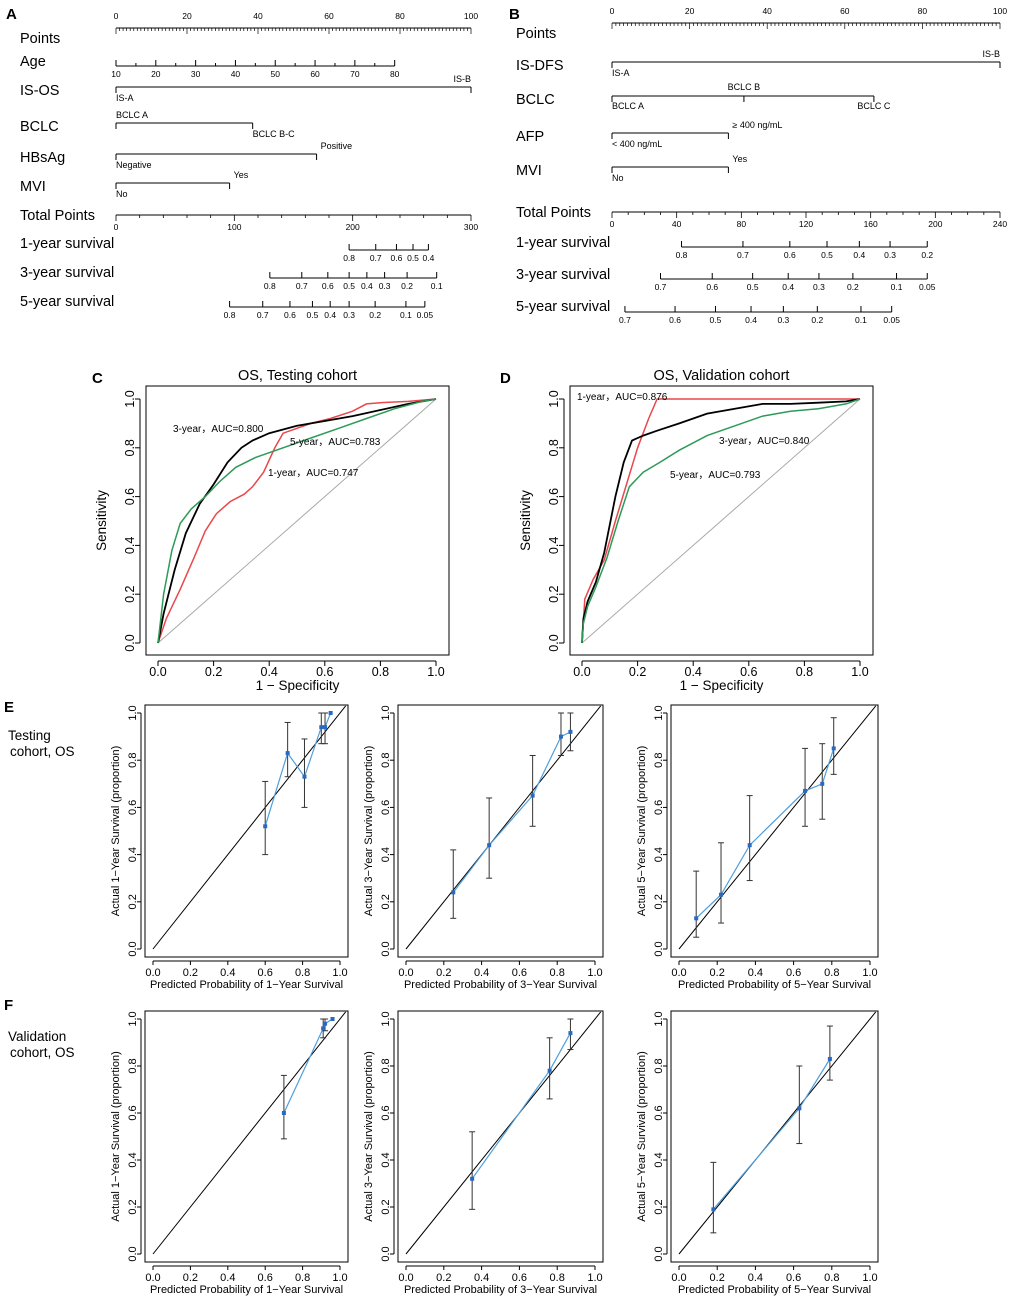  I want to click on a-row-3-year-survival-label: 3-year survival, so click(67, 273).